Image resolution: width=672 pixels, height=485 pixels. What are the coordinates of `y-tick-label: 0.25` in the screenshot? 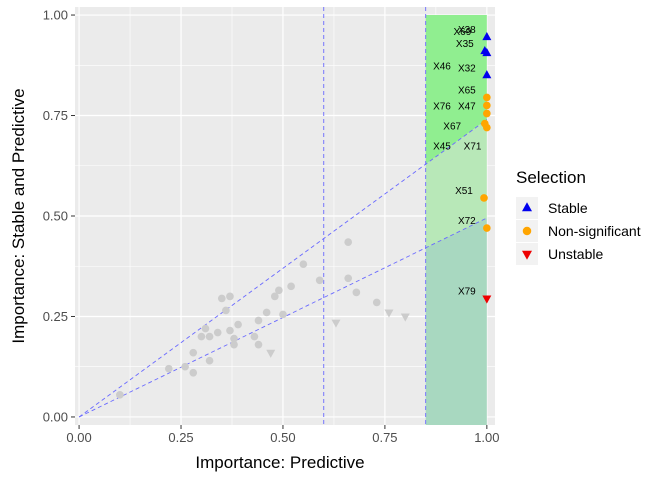 It's located at (55, 316).